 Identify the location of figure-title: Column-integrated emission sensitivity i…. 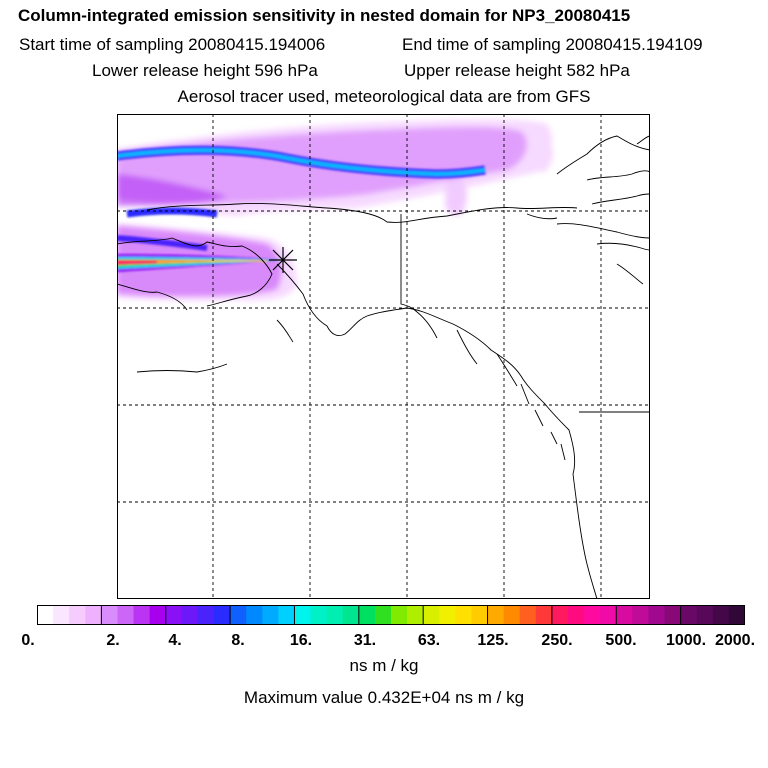
(324, 15).